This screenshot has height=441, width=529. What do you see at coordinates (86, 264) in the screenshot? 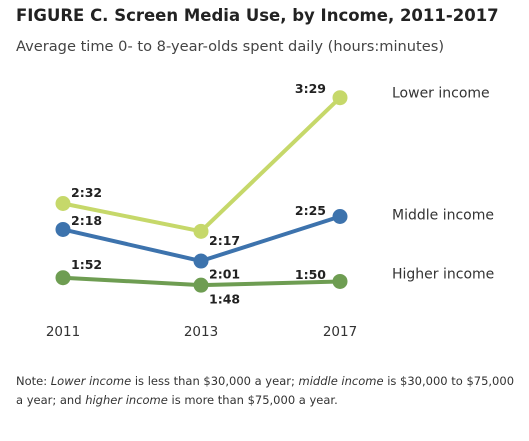
I see `higher-income-value-label-2011: 1:52` at bounding box center [86, 264].